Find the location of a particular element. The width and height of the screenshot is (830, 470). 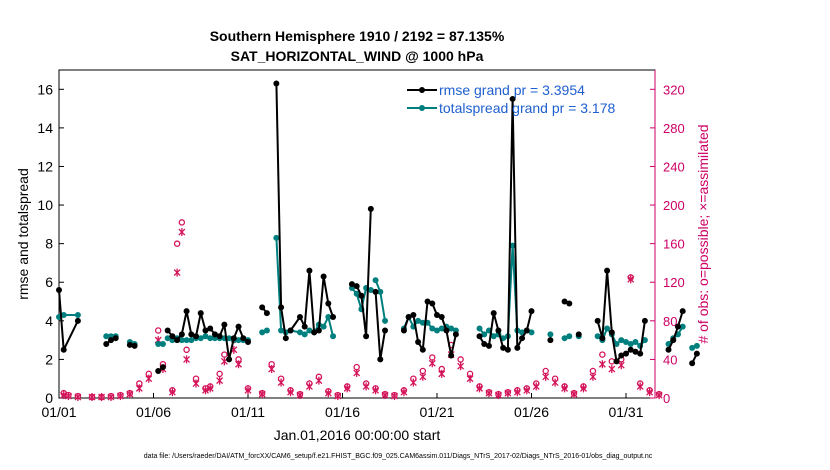

x-tick-label: 01/11 is located at coordinates (248, 412).